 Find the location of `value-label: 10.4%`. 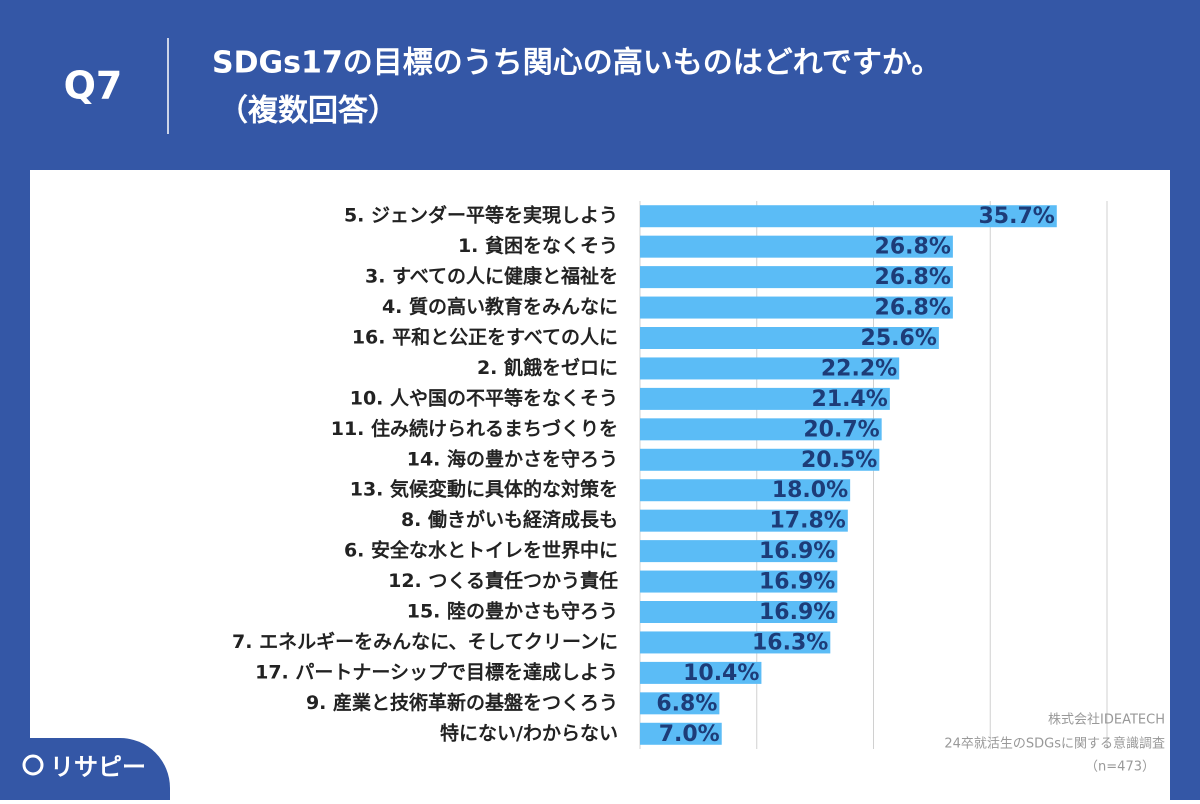

value-label: 10.4% is located at coordinates (721, 673).